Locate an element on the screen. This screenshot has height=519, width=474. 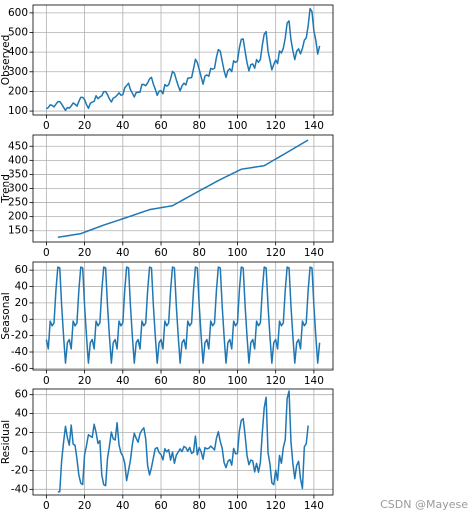
y-axis-label: Residual is located at coordinates (6, 442).